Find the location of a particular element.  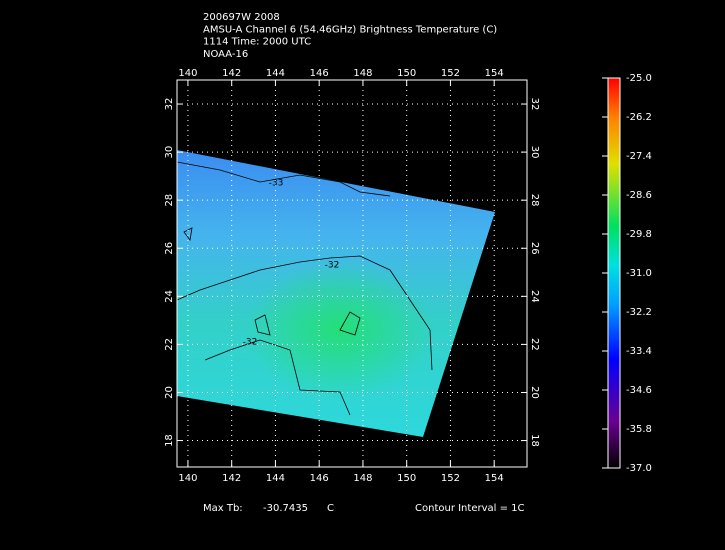

max-value: -30.7435 is located at coordinates (285, 508).